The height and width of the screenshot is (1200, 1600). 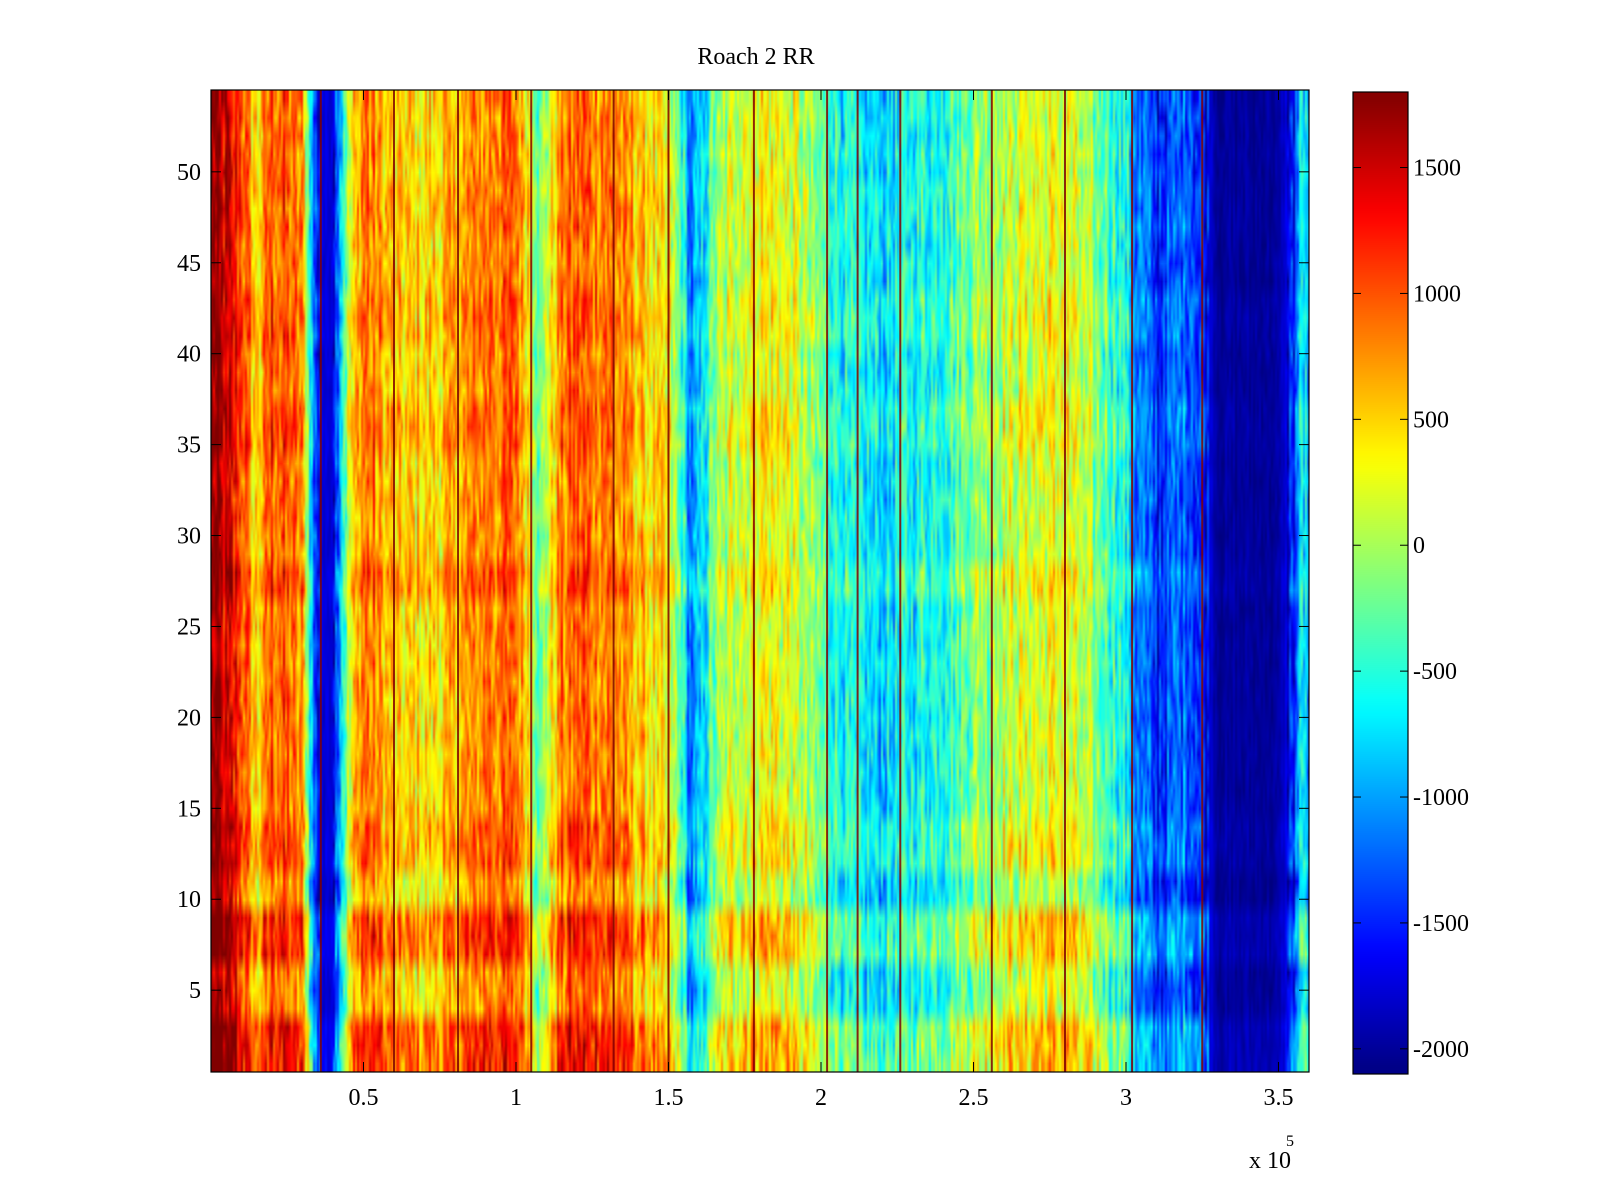 What do you see at coordinates (1441, 924) in the screenshot?
I see `colorbar-tick-label: -1500` at bounding box center [1441, 924].